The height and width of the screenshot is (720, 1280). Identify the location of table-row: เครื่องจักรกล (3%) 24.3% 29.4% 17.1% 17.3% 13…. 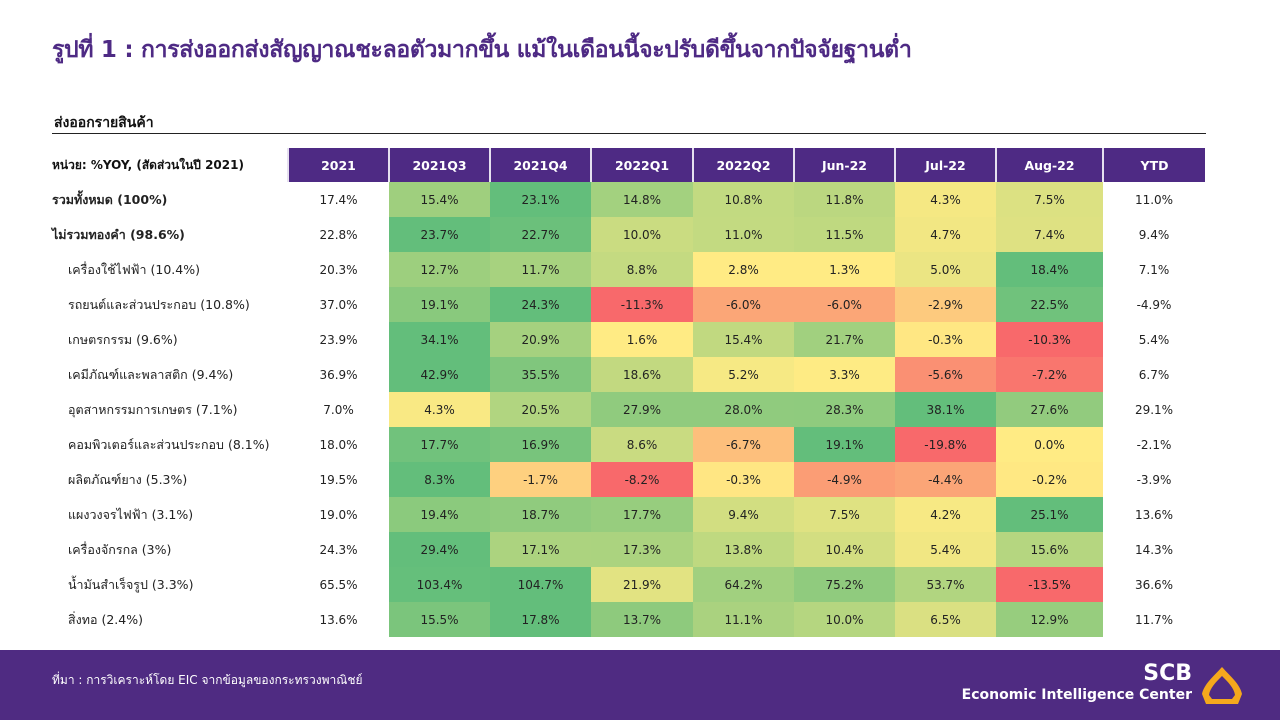
(628, 549).